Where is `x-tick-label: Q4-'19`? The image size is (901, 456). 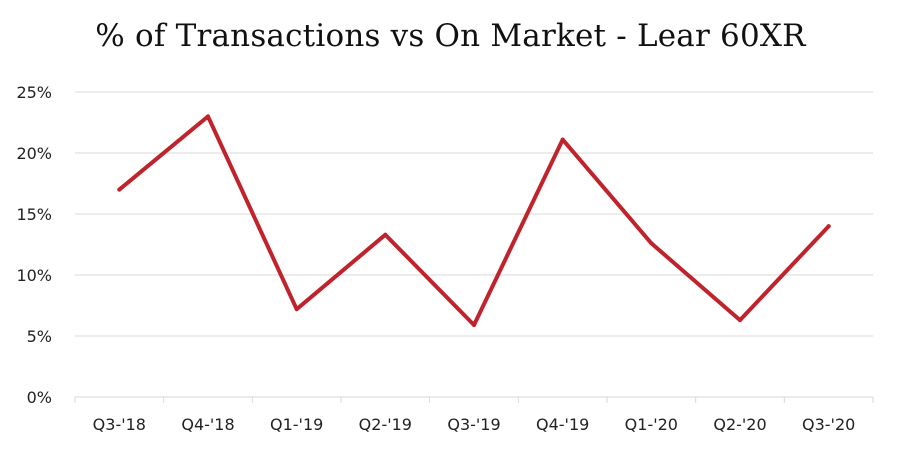 x-tick-label: Q4-'19 is located at coordinates (562, 424).